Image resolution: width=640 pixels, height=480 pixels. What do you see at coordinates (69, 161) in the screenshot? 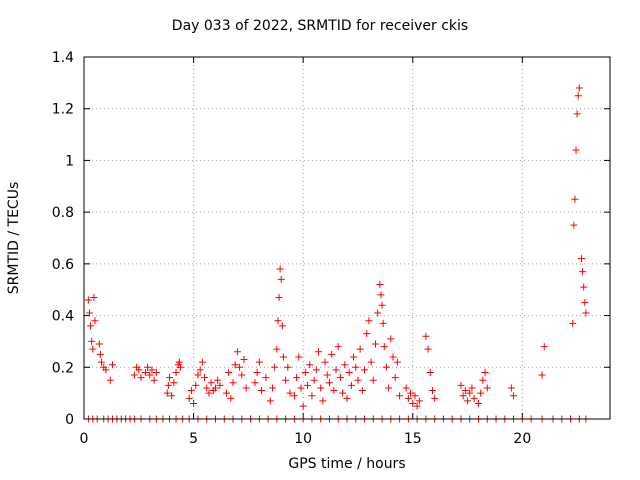
I see `y-tick-label: 1` at bounding box center [69, 161].